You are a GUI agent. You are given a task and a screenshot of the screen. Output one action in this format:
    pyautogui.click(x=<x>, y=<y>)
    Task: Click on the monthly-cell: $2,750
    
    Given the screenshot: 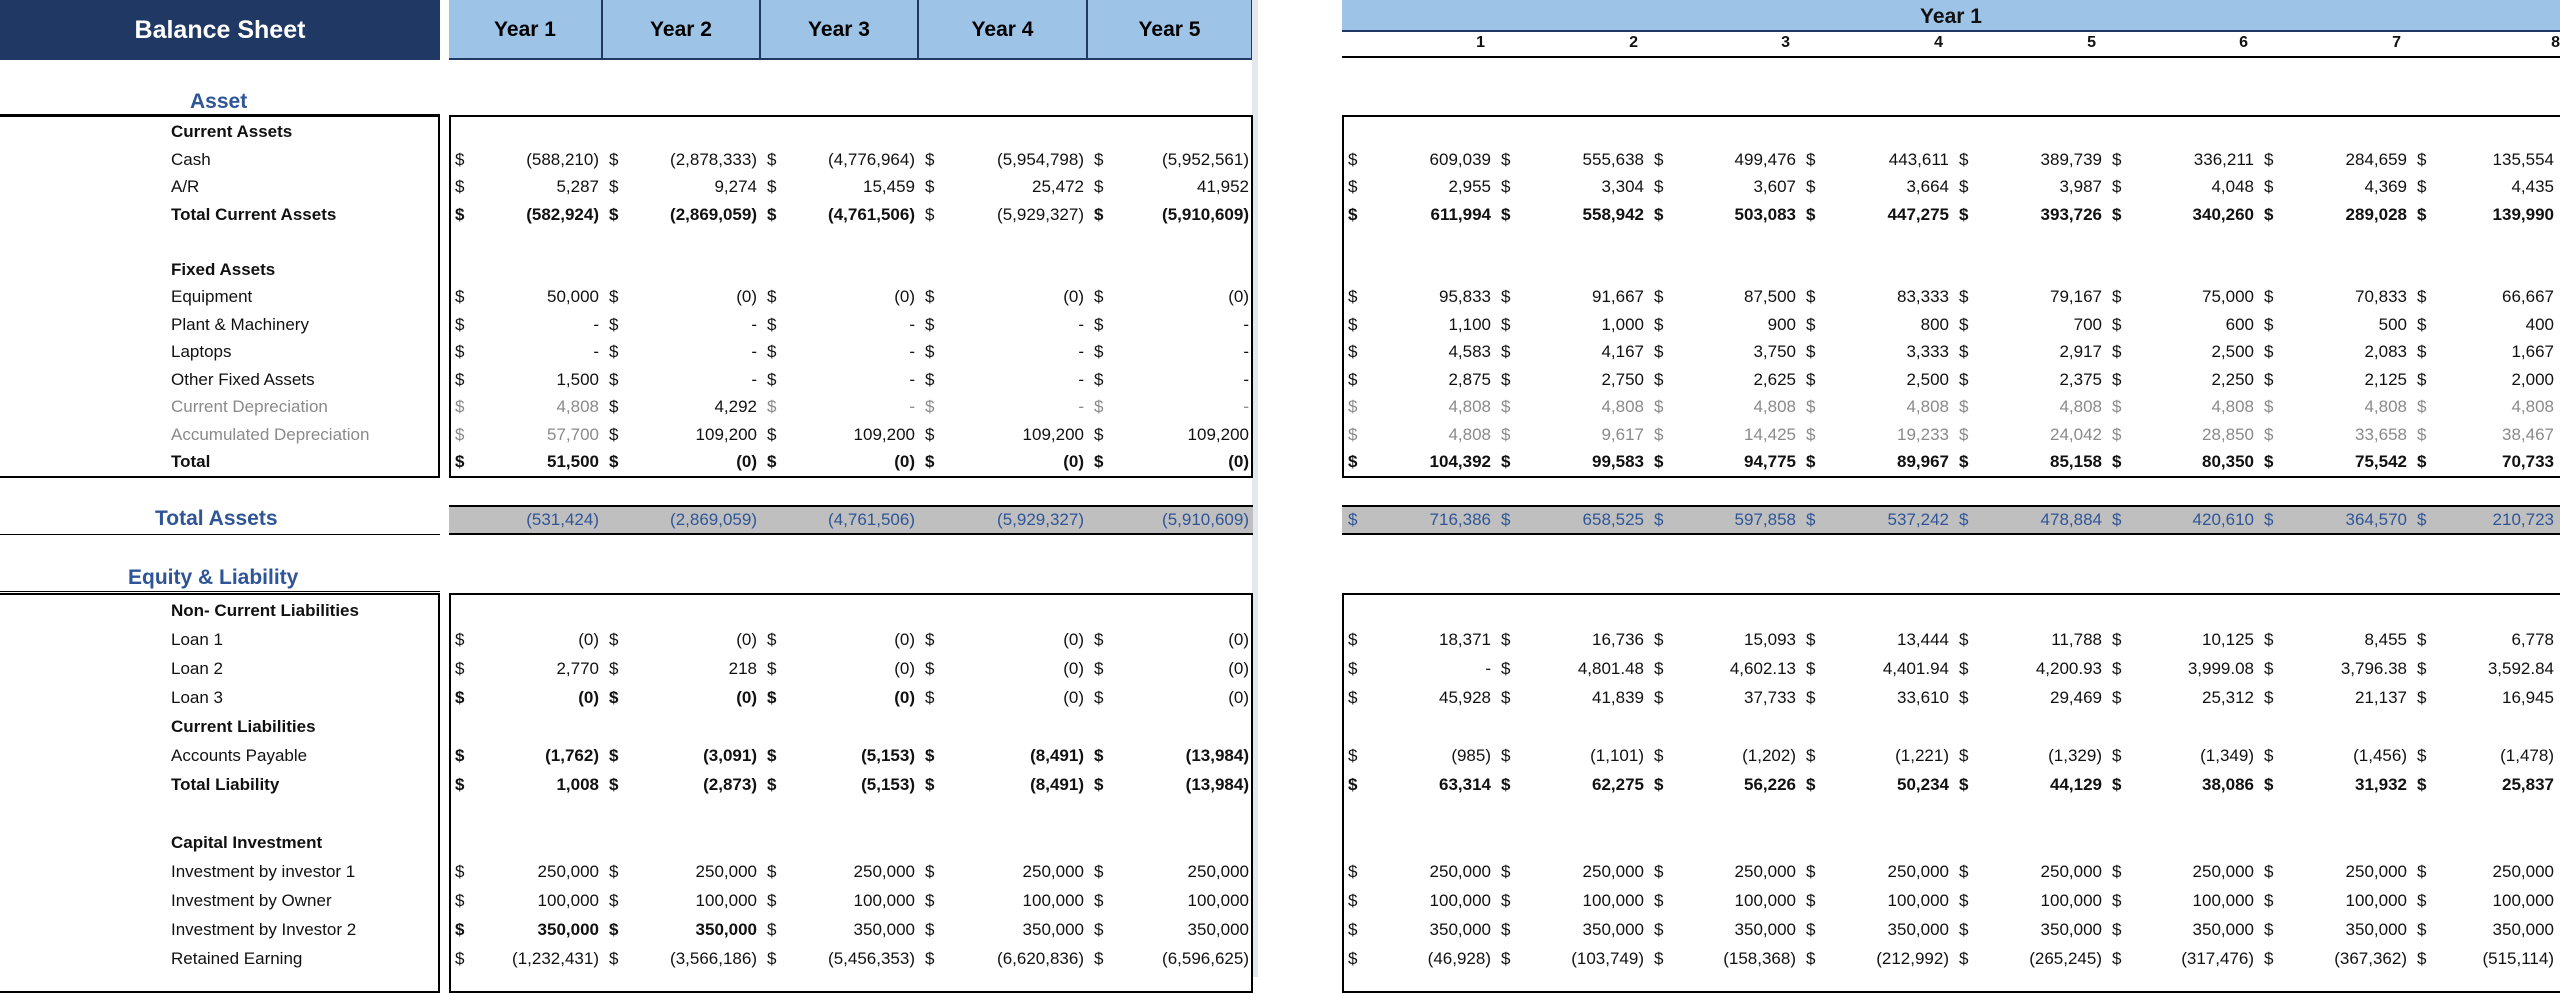 What is the action you would take?
    pyautogui.click(x=1571, y=379)
    